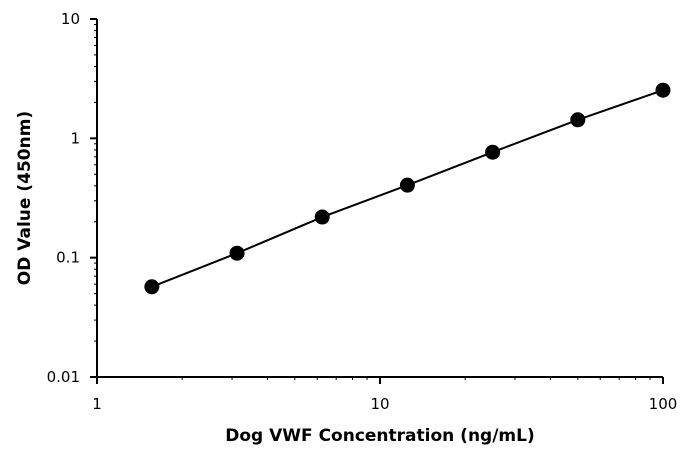 This screenshot has width=697, height=454. I want to click on x-tick-label: 1, so click(97, 404).